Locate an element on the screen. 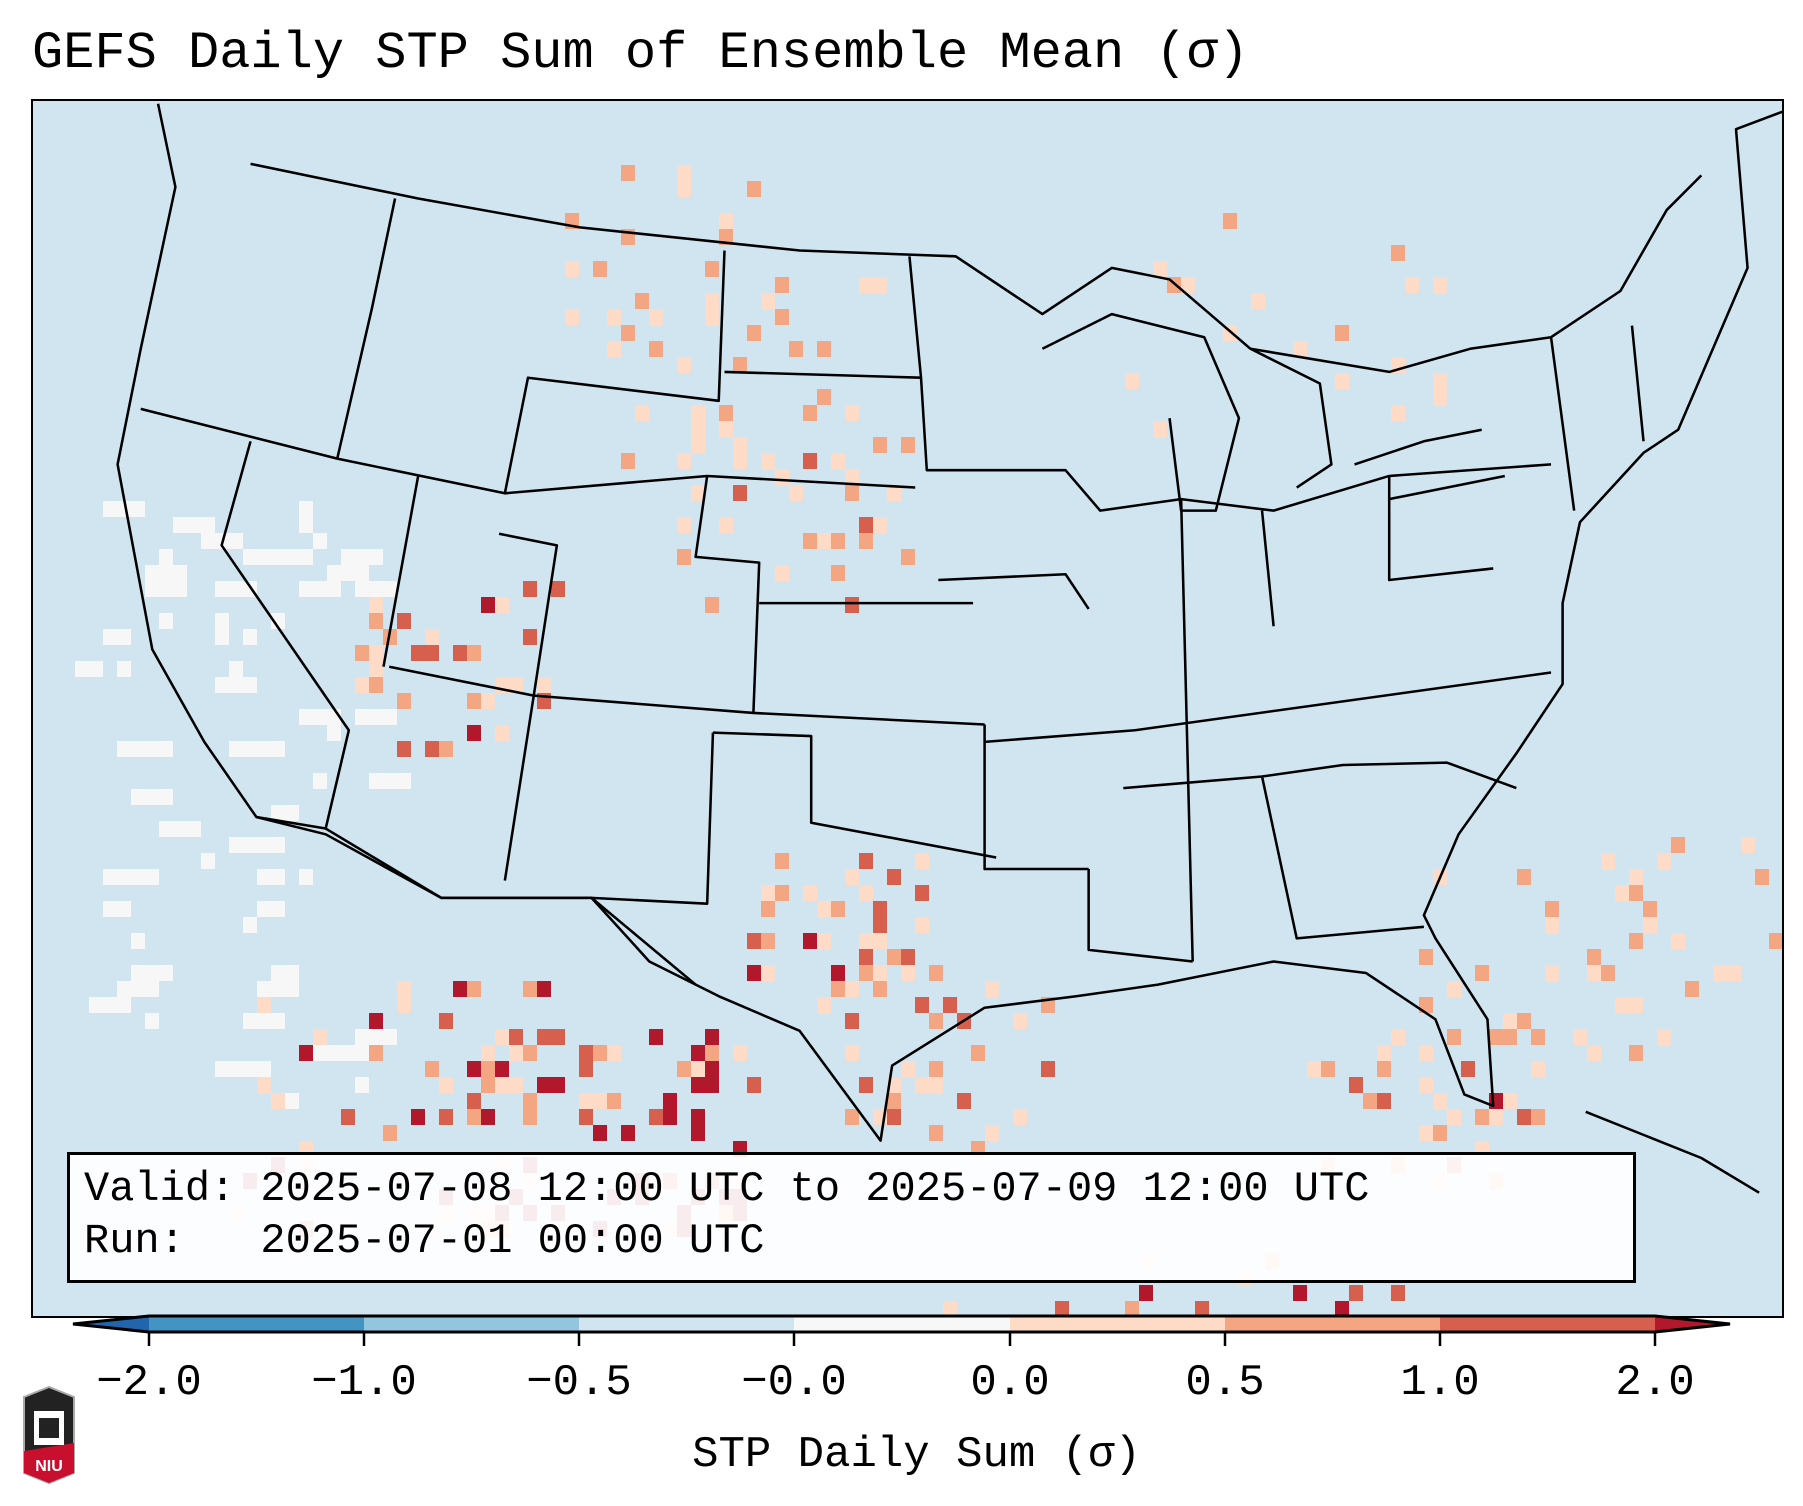 The width and height of the screenshot is (1803, 1506). colorbar-tick-label: 1.0 is located at coordinates (1440, 1383).